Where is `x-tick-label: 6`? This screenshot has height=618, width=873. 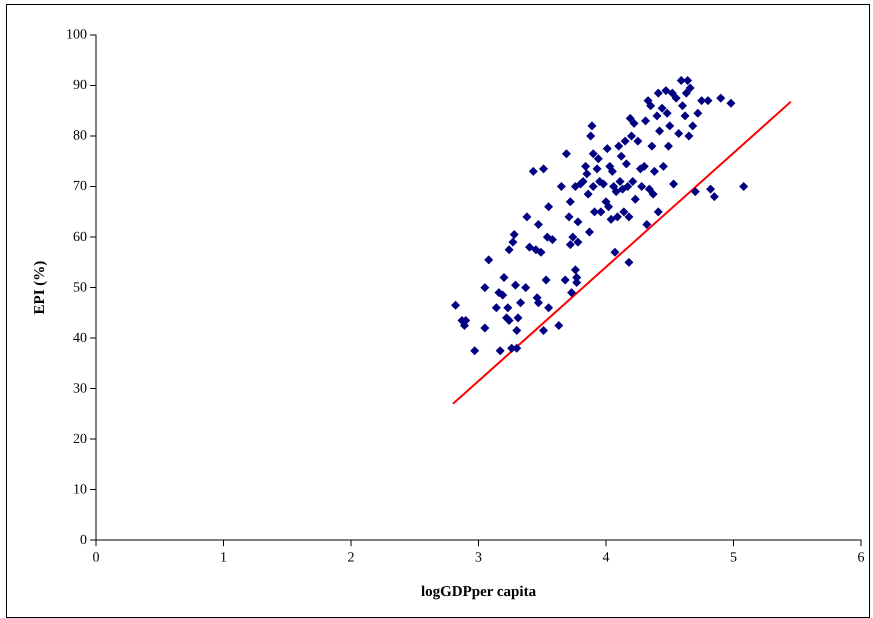 x-tick-label: 6 is located at coordinates (861, 558).